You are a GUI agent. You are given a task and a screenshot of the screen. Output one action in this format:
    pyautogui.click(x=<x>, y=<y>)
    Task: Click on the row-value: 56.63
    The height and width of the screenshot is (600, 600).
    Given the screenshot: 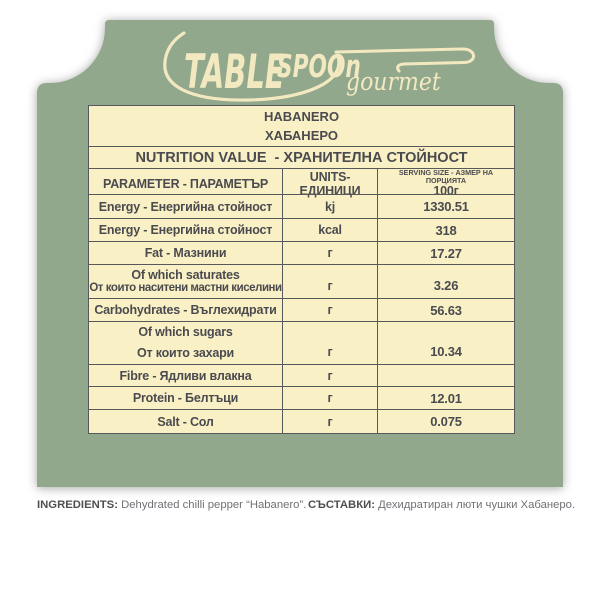 What is the action you would take?
    pyautogui.click(x=445, y=310)
    